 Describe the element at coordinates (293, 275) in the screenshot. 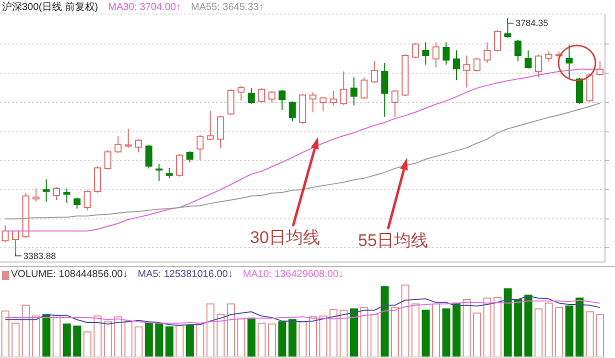

I see `text: MA10: 136429608.00↓` at that location.